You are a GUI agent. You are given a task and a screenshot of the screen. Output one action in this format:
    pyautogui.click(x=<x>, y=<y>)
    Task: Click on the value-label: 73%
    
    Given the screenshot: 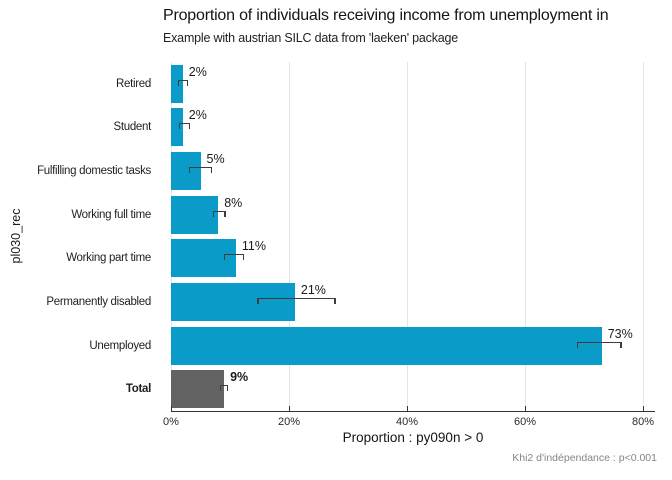 What is the action you would take?
    pyautogui.click(x=620, y=333)
    